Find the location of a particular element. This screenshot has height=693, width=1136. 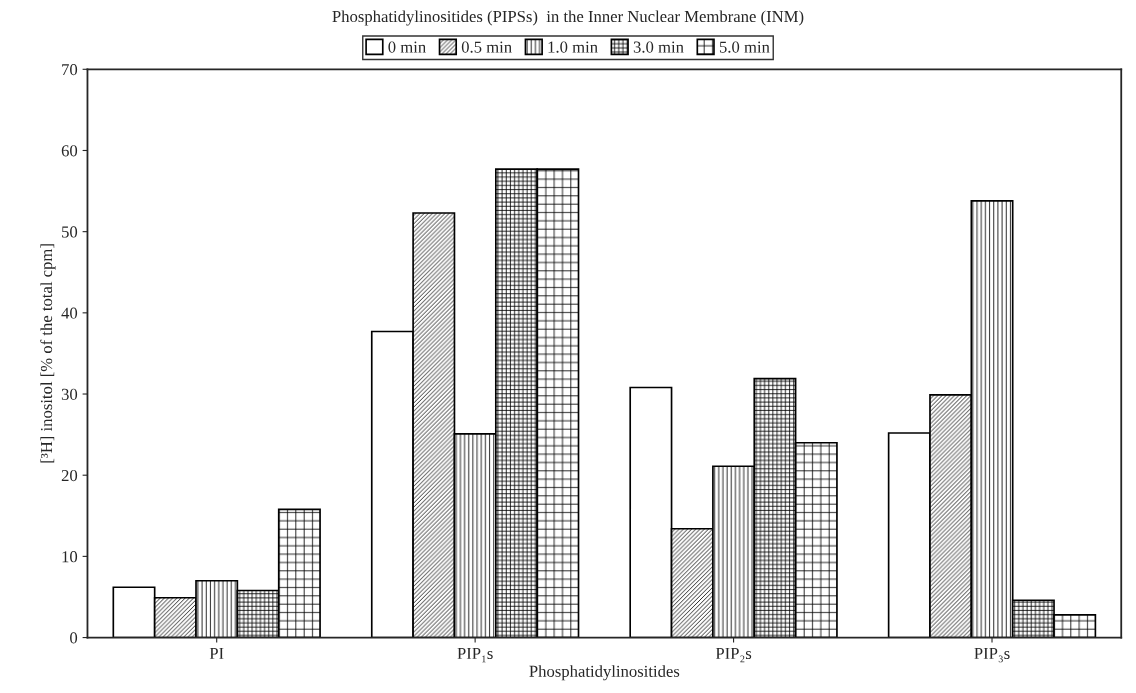

legend-label: 0.5 min is located at coordinates (486, 47).